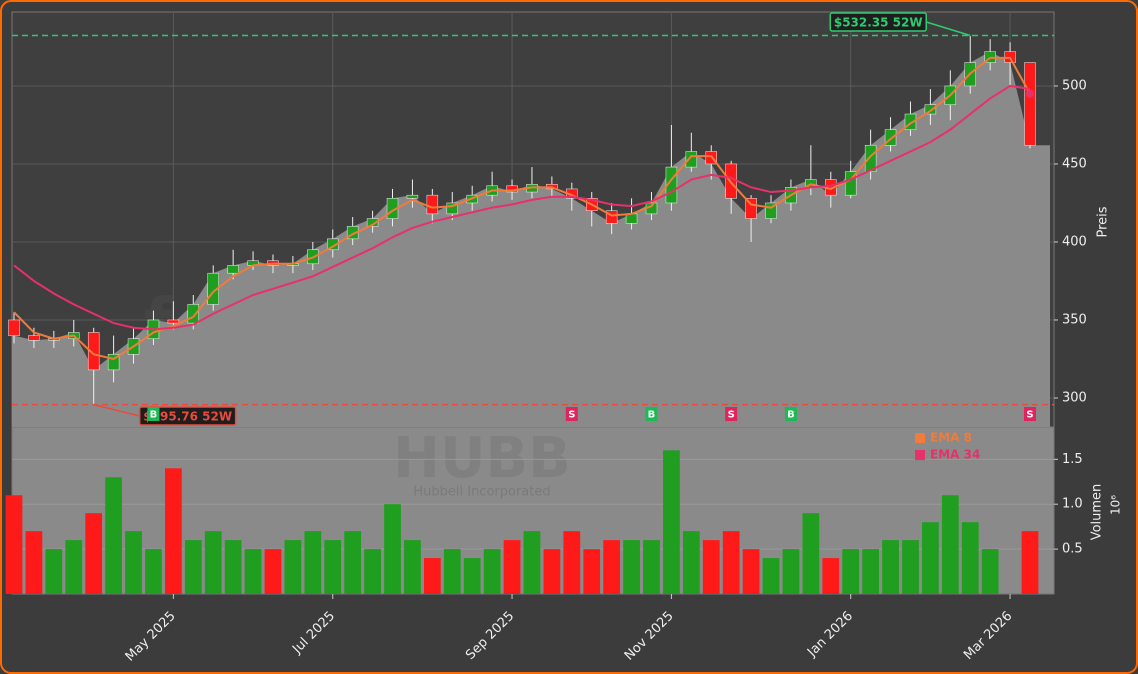 The width and height of the screenshot is (1138, 674). Describe the element at coordinates (955, 455) in the screenshot. I see `legend-label: EMA 34` at that location.